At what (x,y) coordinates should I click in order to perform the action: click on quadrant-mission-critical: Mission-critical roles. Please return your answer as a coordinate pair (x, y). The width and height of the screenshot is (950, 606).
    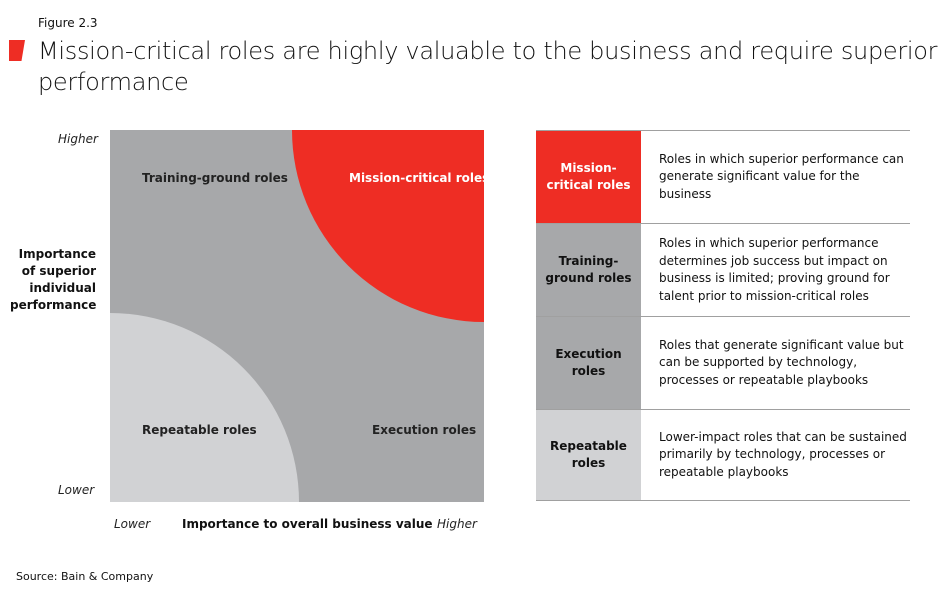
    Looking at the image, I should click on (419, 178).